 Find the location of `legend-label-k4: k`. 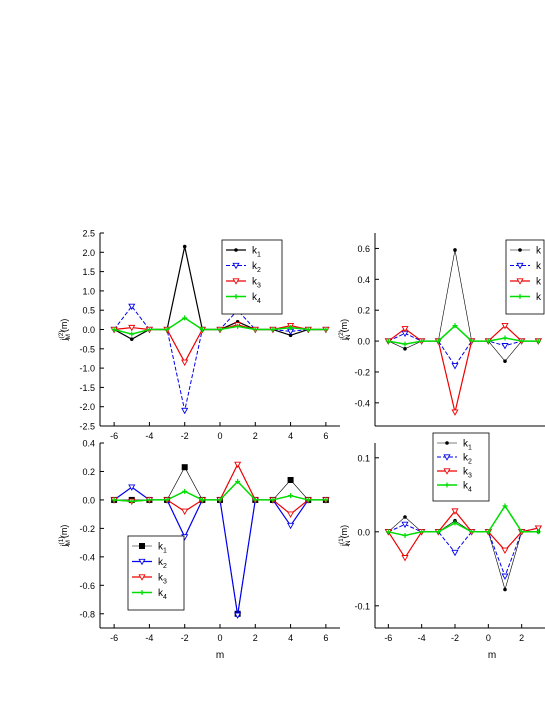

legend-label-k4: k is located at coordinates (539, 297).